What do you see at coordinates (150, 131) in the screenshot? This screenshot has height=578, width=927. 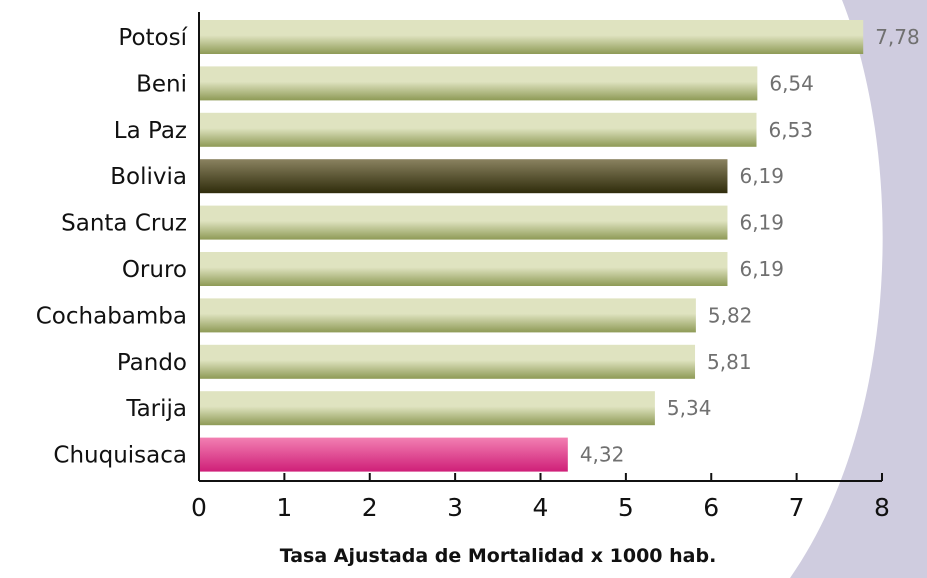 I see `category-label: La Paz` at bounding box center [150, 131].